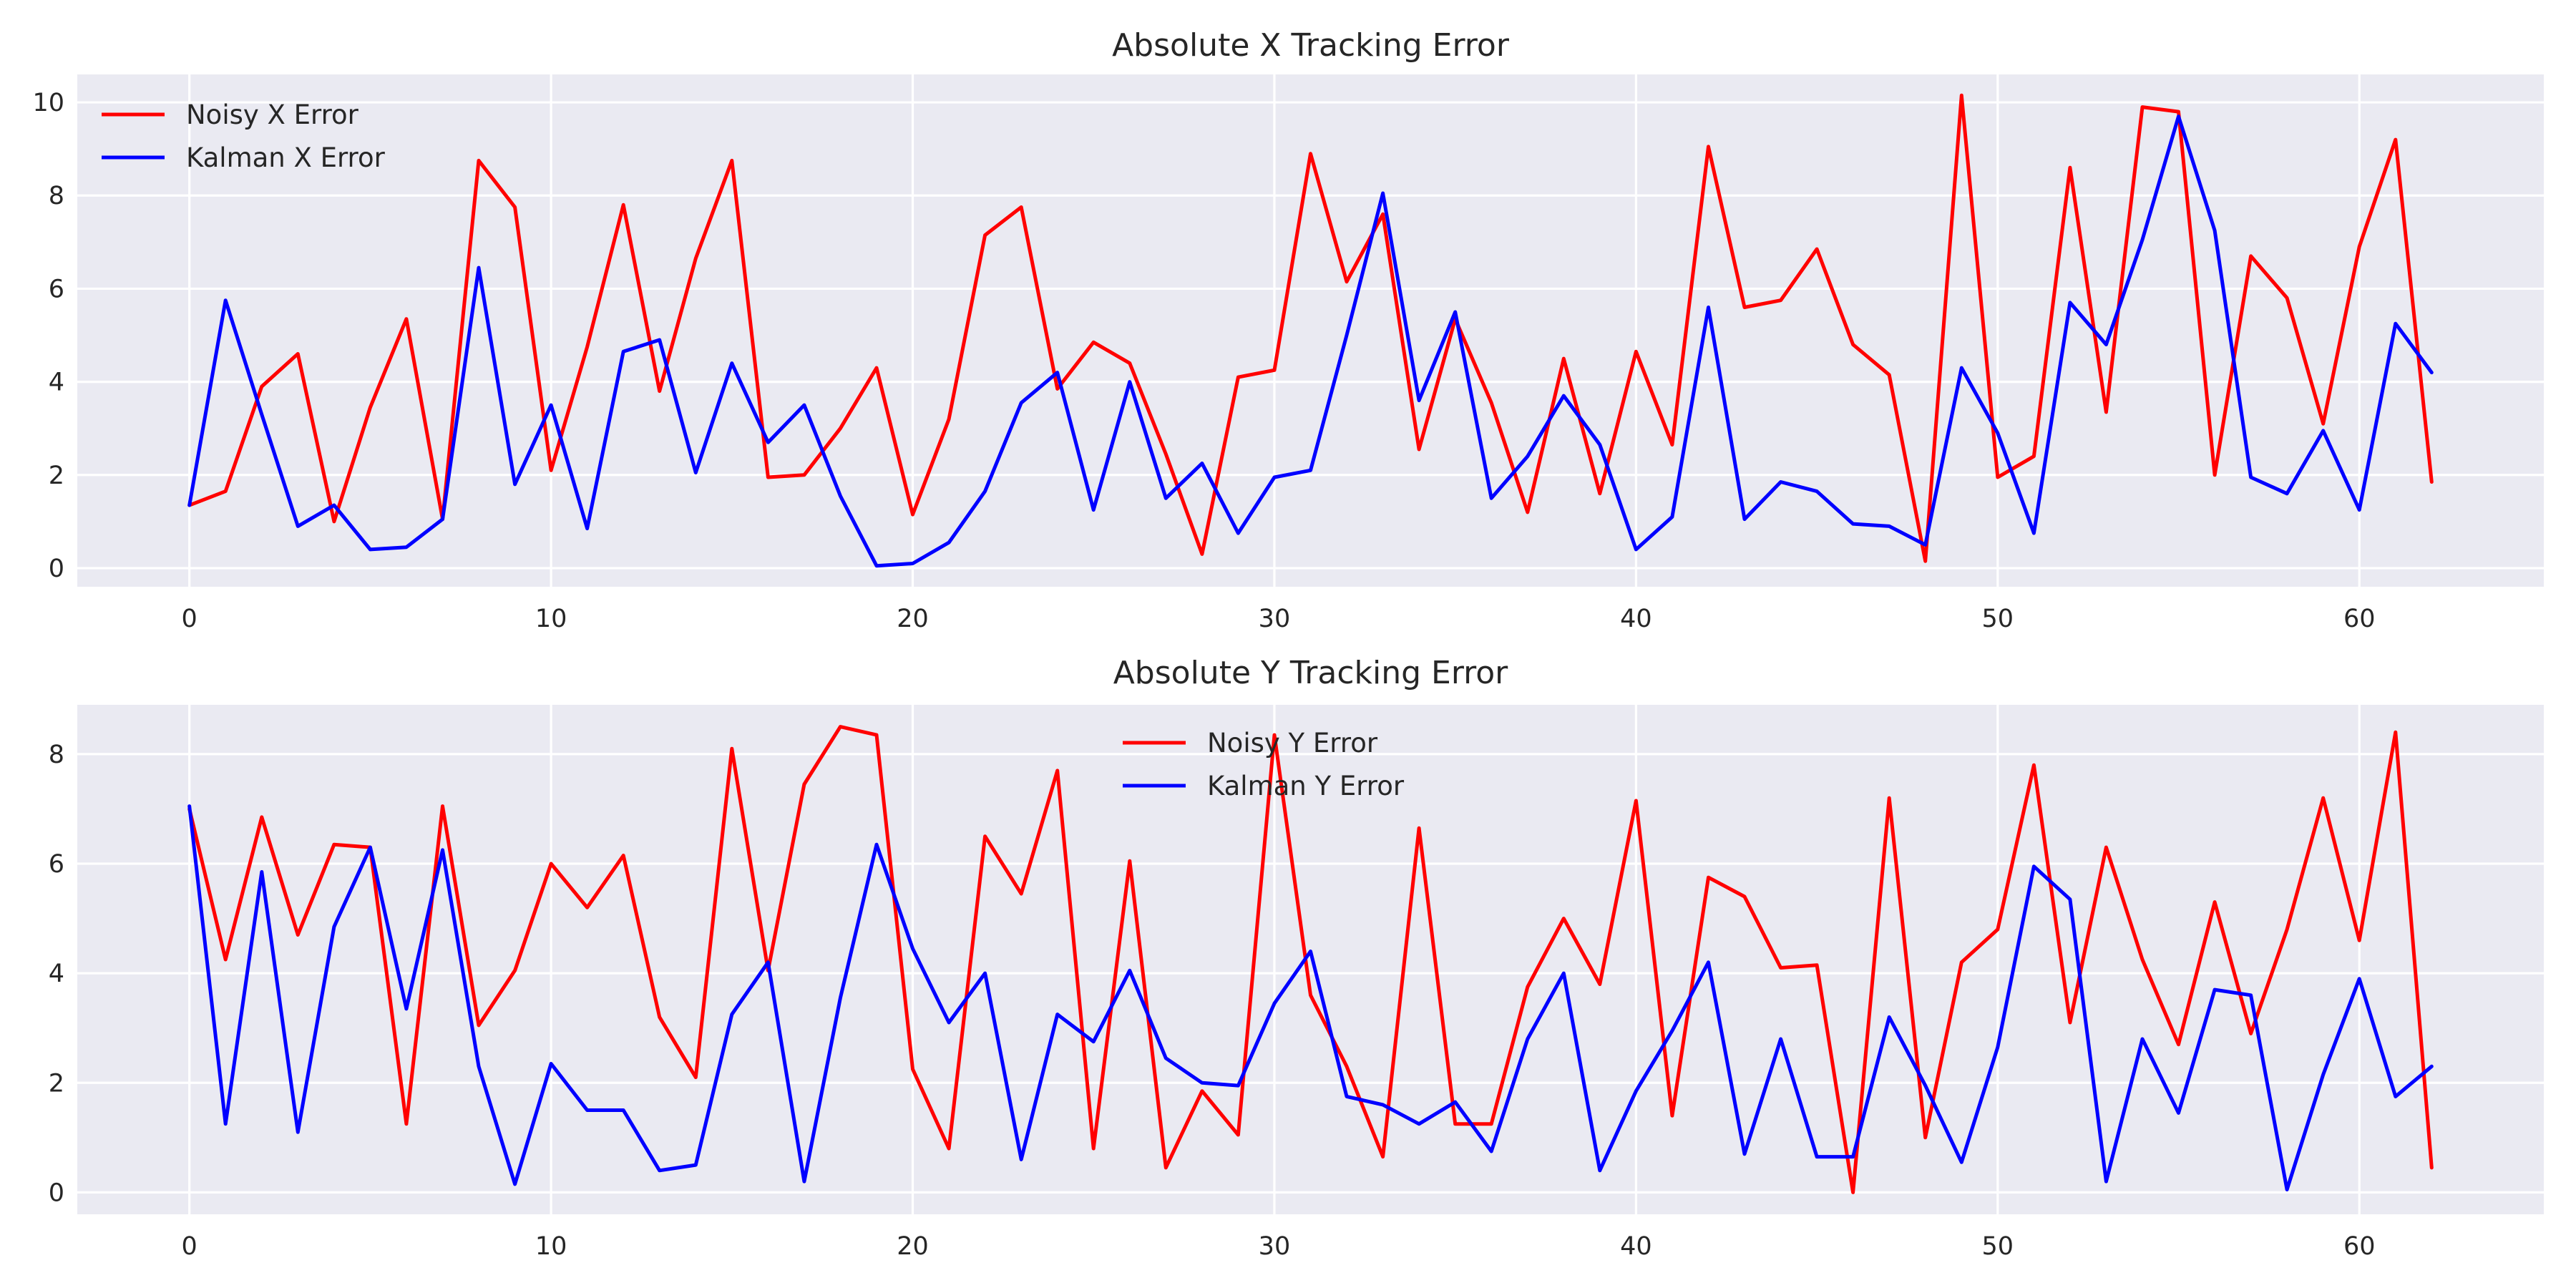 This screenshot has width=2576, height=1288. I want to click on ytick-label-x-2: 2, so click(56, 476).